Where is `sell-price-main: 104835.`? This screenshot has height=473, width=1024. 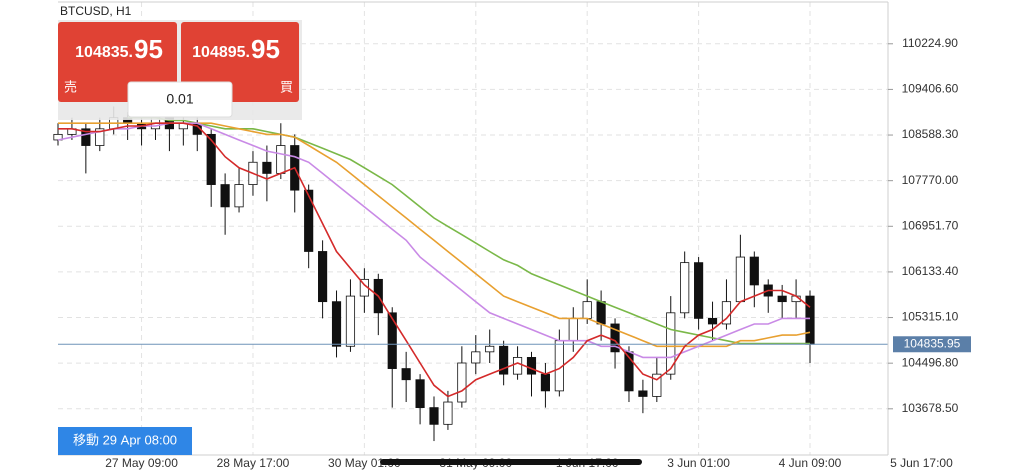
sell-price-main: 104835. is located at coordinates (104, 52).